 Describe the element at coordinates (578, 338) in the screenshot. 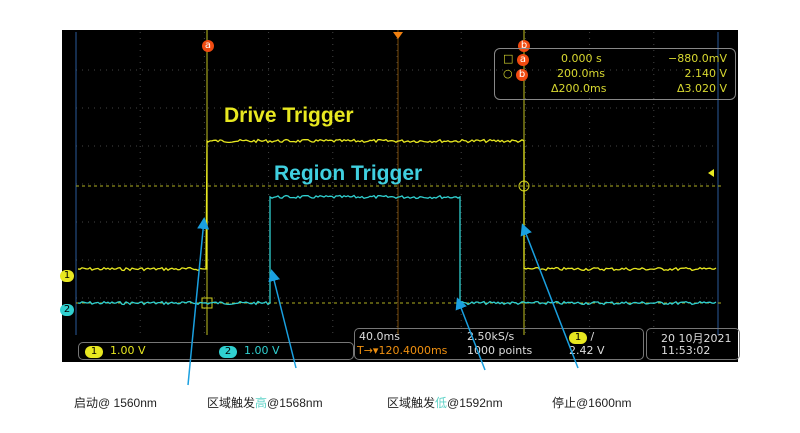

I see `trigger-source: 1` at that location.